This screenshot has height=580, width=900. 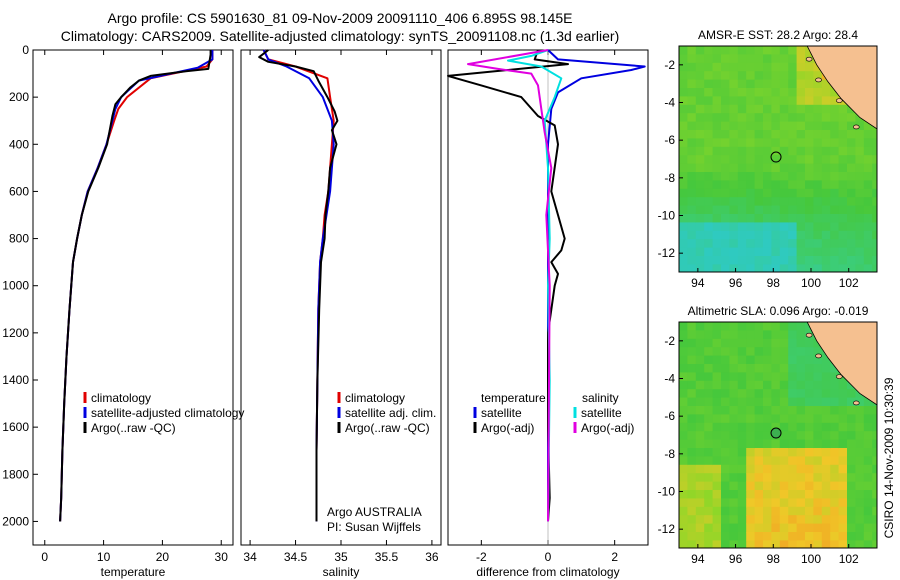 I want to click on salinity-xtick-label: 35, so click(x=341, y=557).